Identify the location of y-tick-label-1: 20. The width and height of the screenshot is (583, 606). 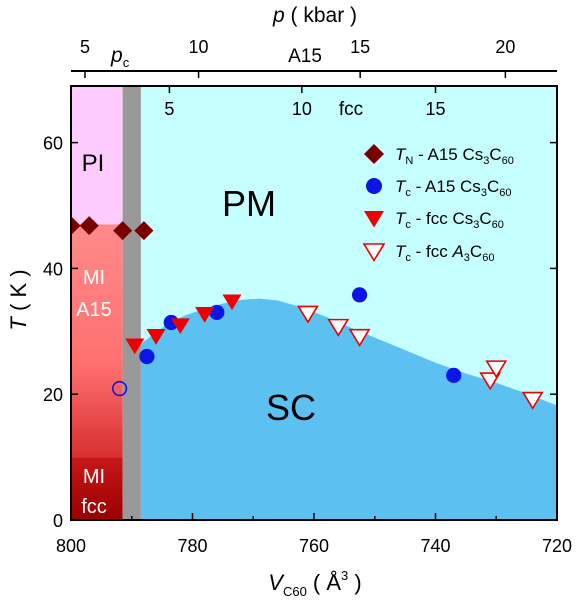
(53, 395).